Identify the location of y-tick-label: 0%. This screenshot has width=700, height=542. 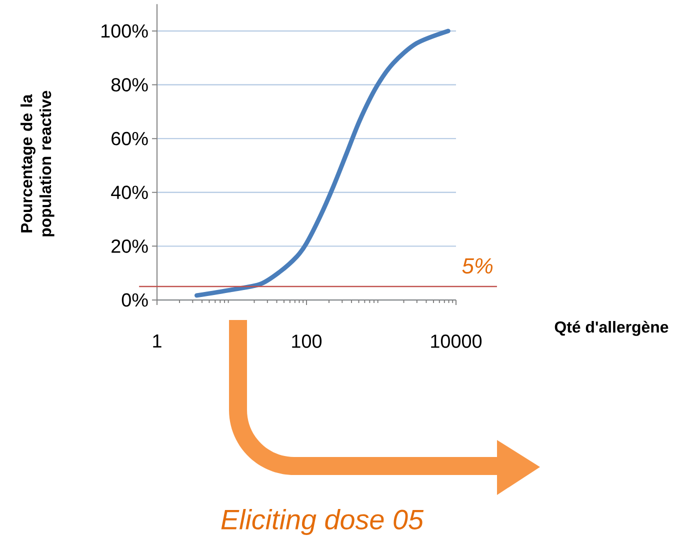
(135, 300).